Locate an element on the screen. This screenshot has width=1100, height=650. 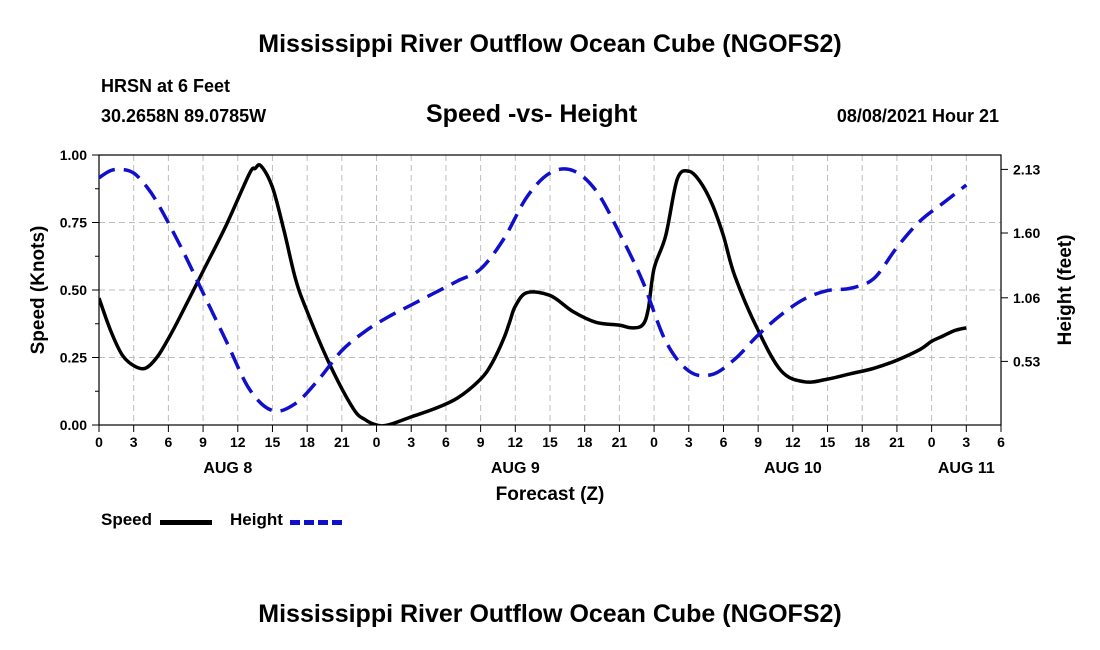
y-left-tick-label: 0.00 is located at coordinates (73, 425).